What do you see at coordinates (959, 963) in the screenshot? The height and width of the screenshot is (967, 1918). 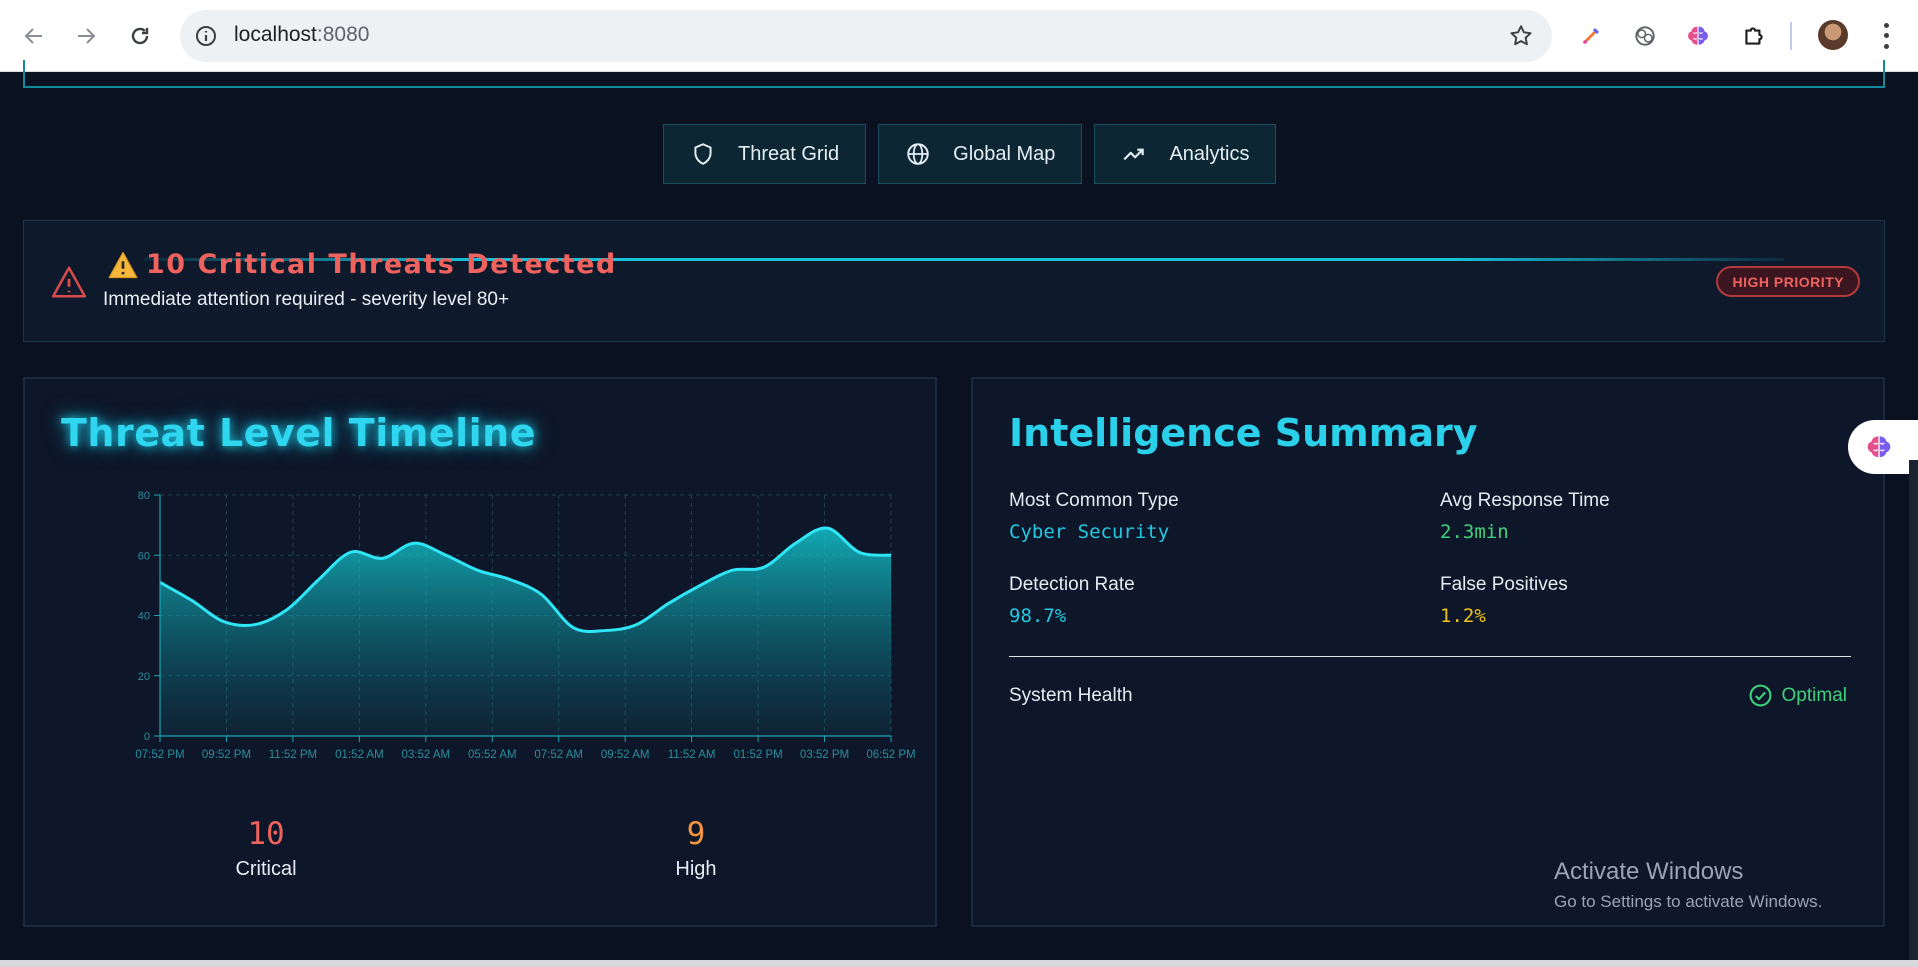 I see `horizontal-scrollbar` at bounding box center [959, 963].